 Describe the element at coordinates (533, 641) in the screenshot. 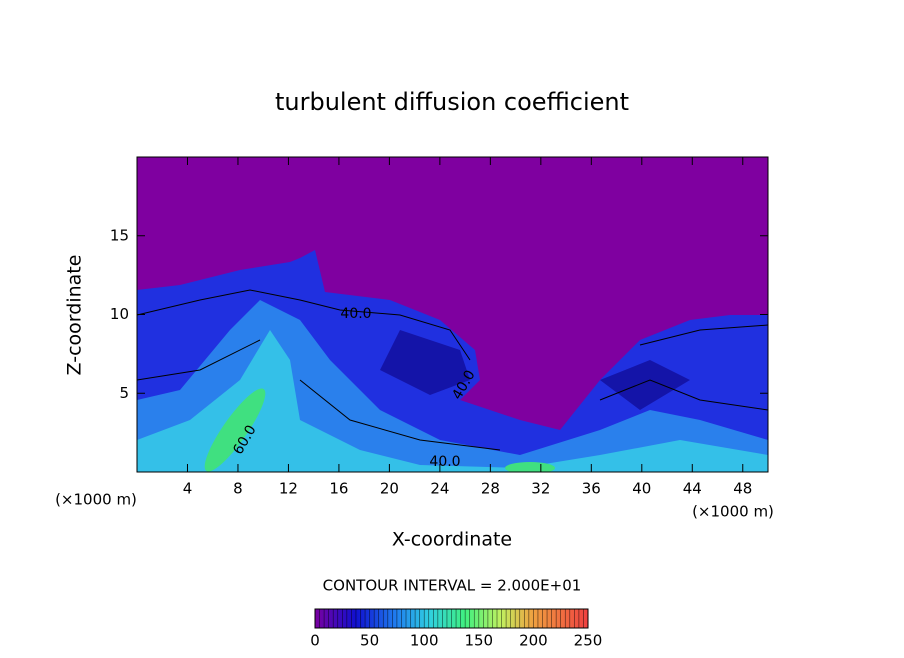

I see `colorbar-tick-label: 200` at that location.